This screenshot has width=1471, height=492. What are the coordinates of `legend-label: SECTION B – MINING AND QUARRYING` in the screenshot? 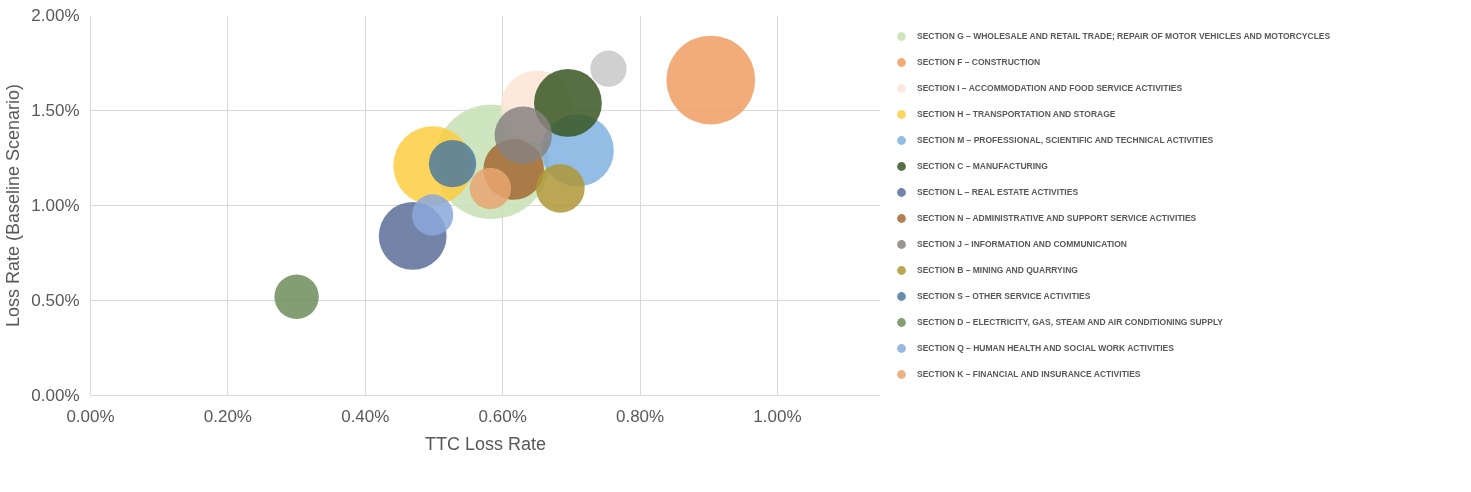 It's located at (997, 270).